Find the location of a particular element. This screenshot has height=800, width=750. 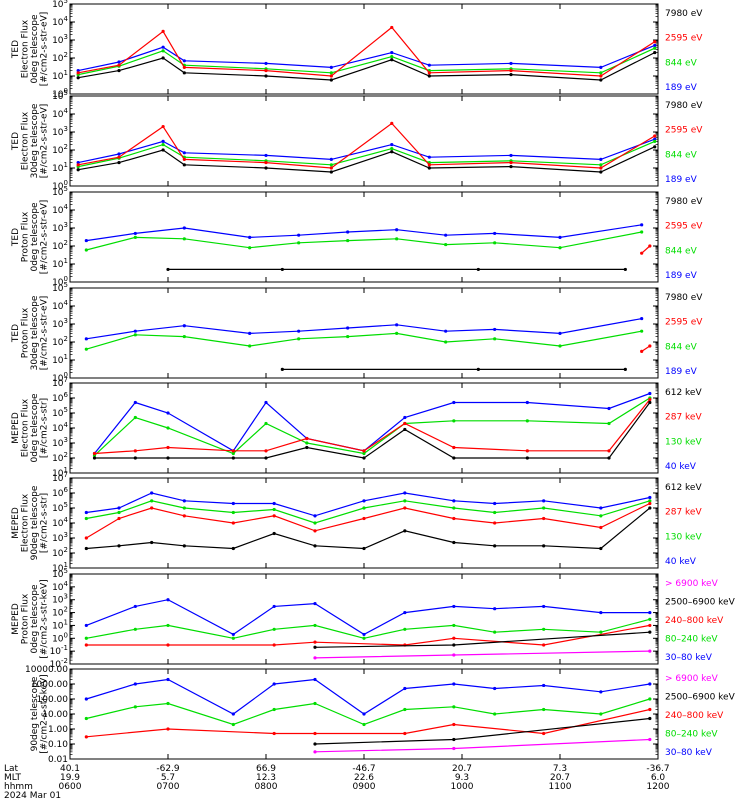

x-tick-value: 6.0 is located at coordinates (658, 778).